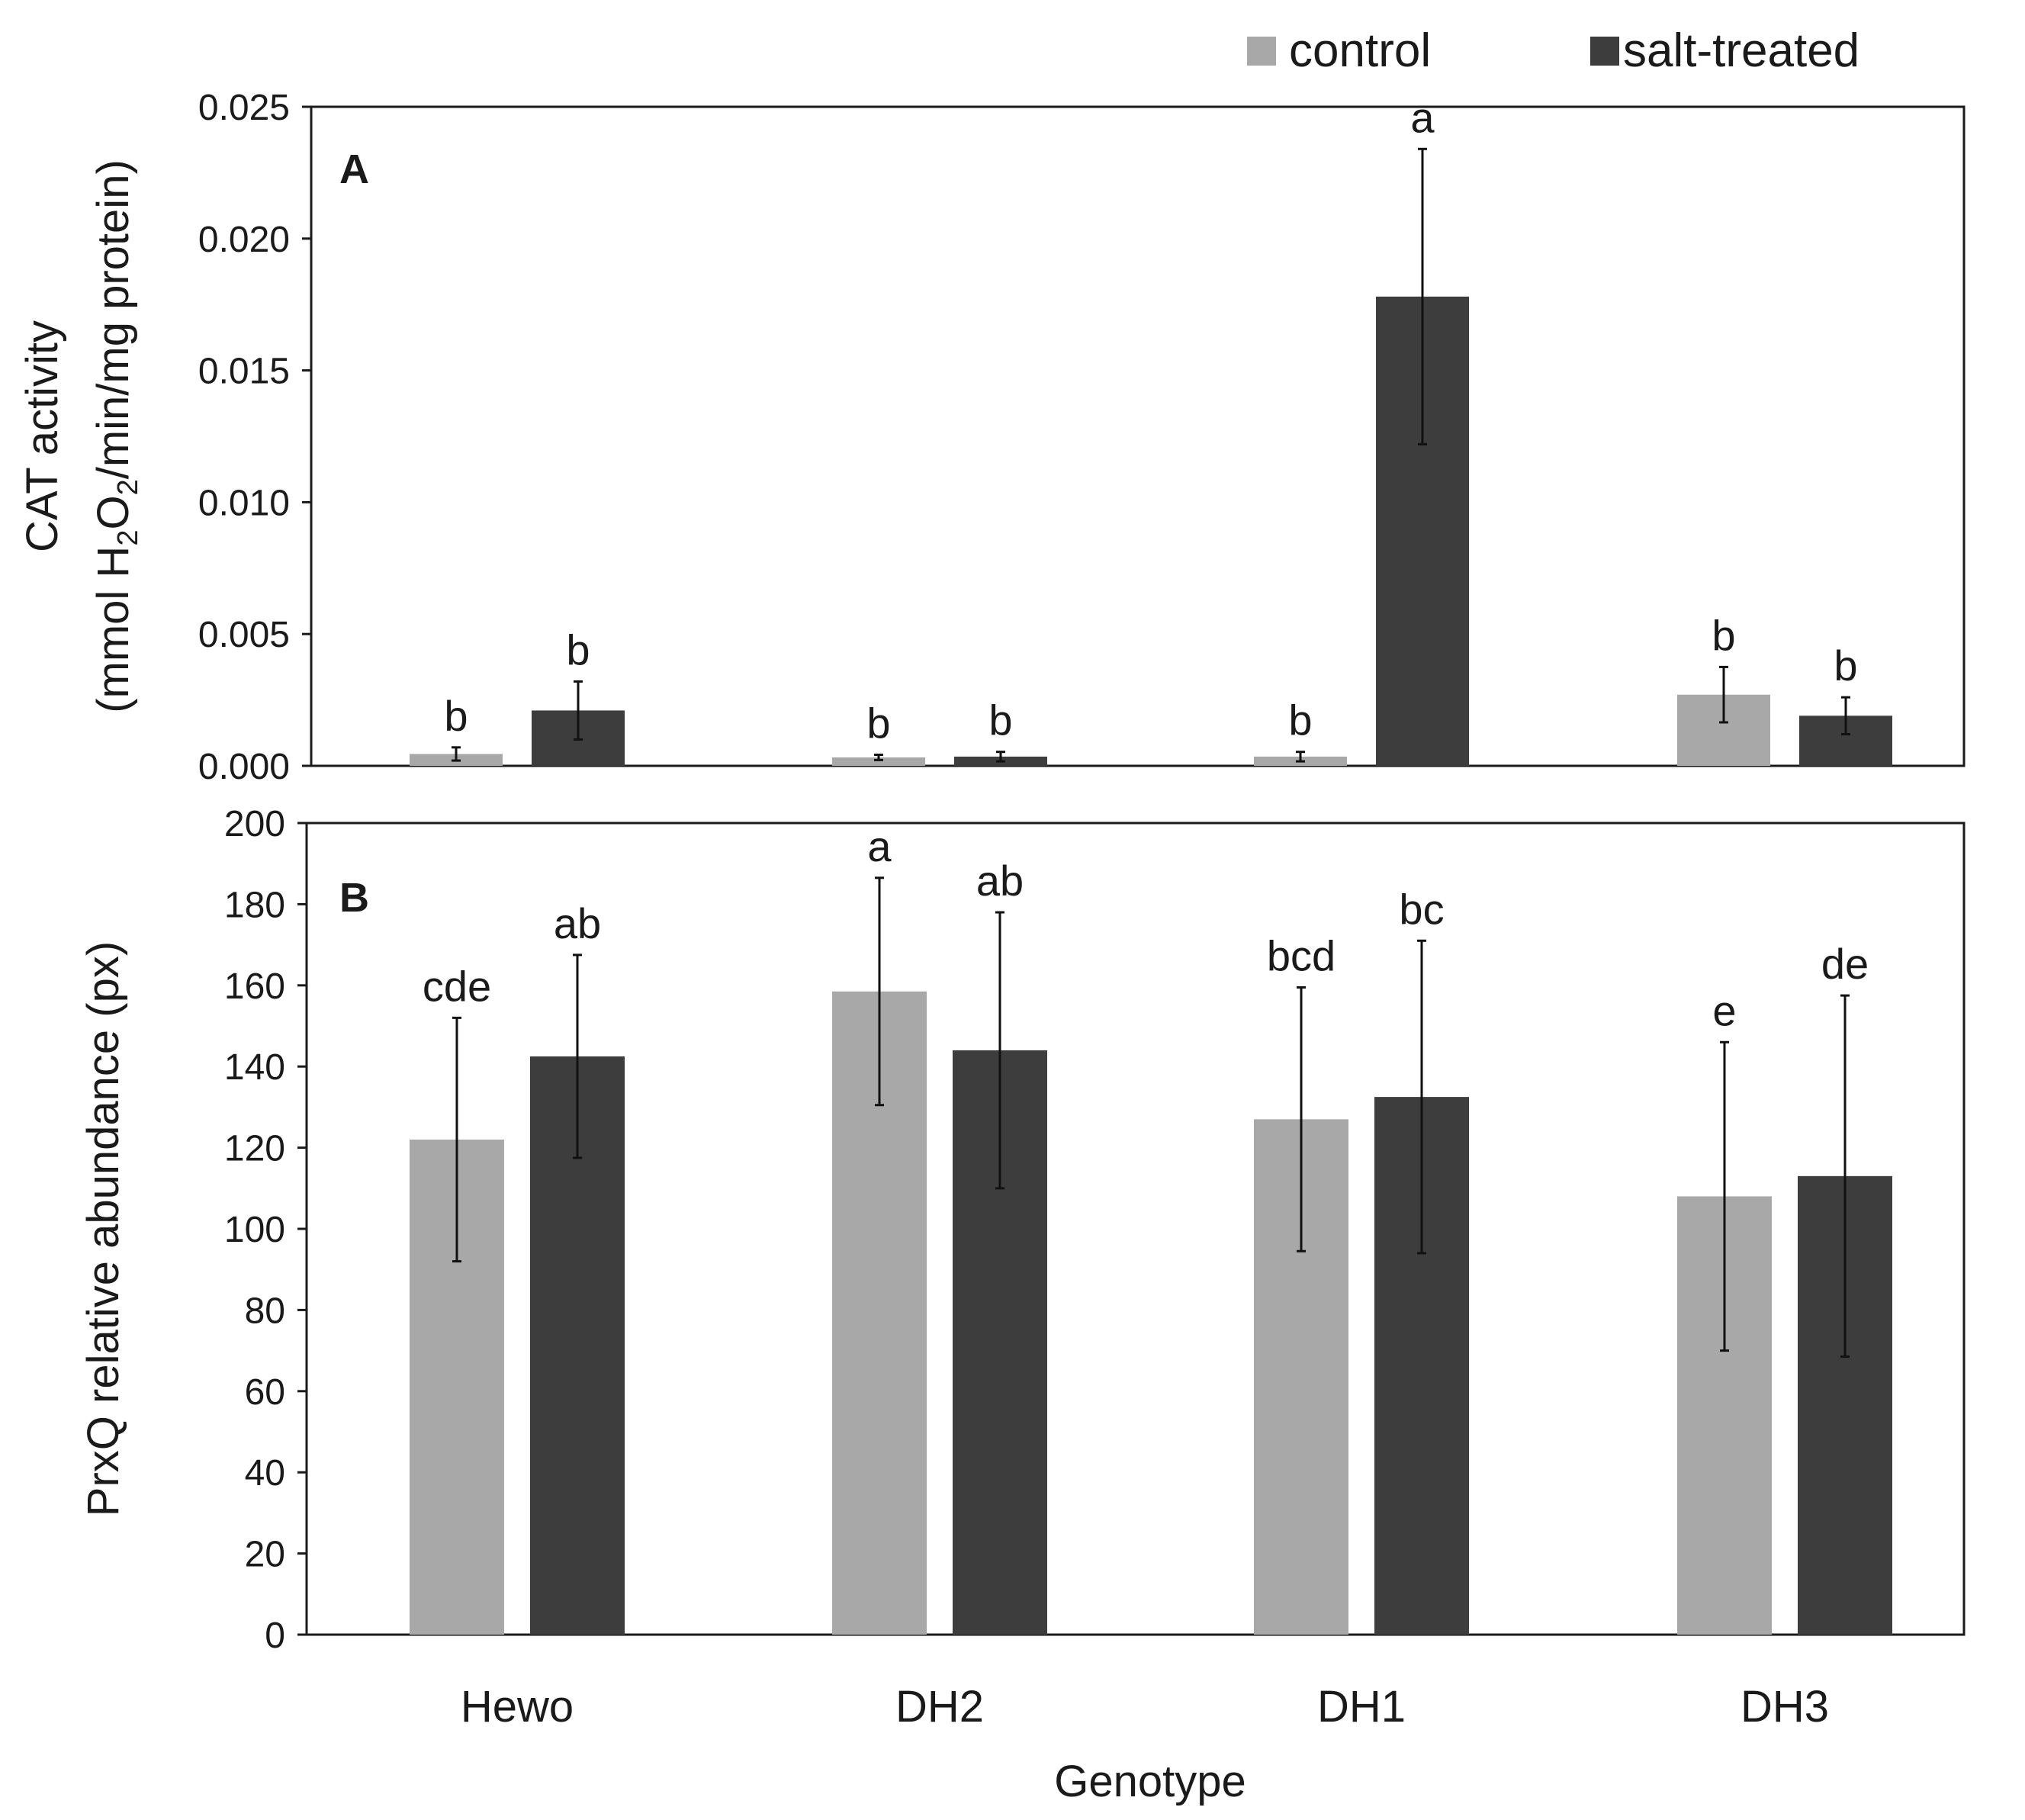 The width and height of the screenshot is (2025, 1820). What do you see at coordinates (456, 1139) in the screenshot?
I see `panel-b-error-bar-control-hewo` at bounding box center [456, 1139].